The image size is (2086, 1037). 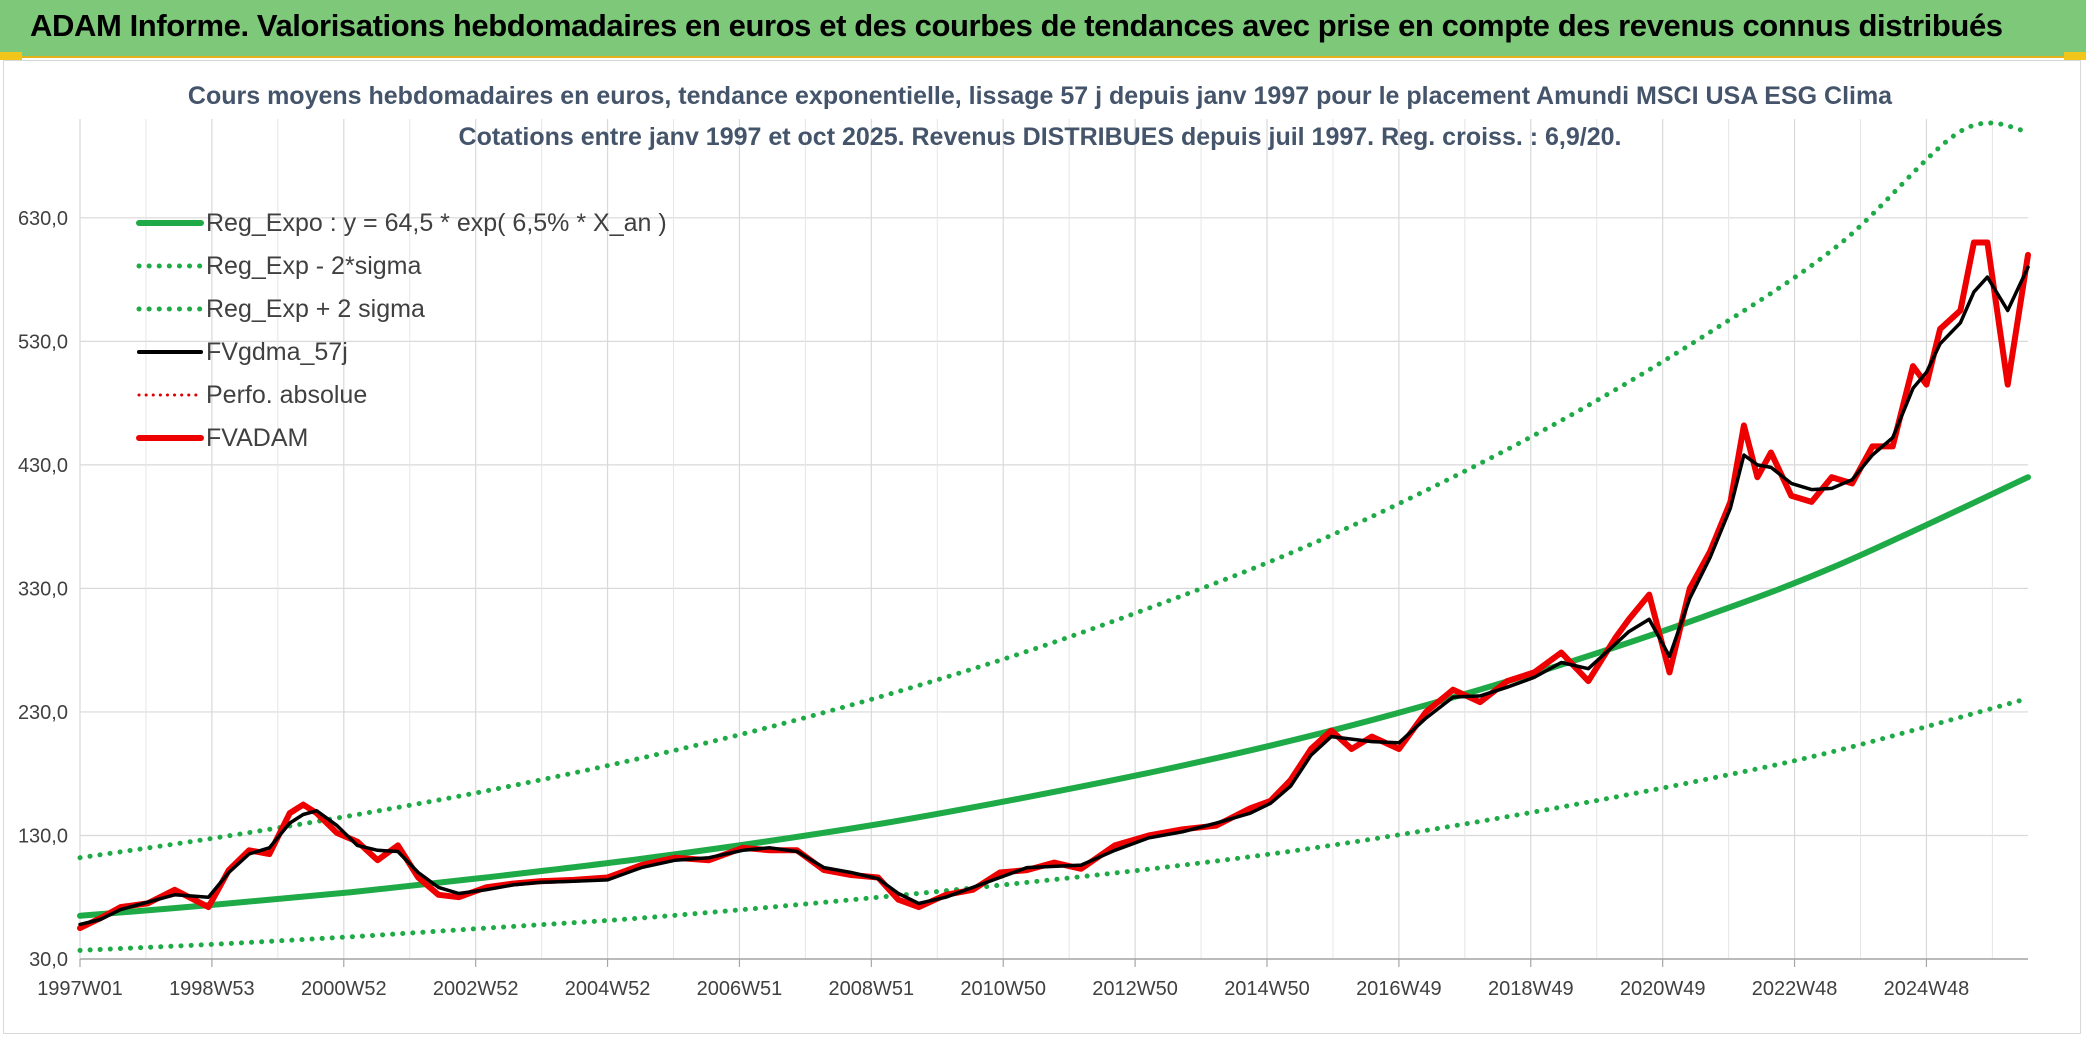 What do you see at coordinates (43, 219) in the screenshot?
I see `y-tick-label: 630,0` at bounding box center [43, 219].